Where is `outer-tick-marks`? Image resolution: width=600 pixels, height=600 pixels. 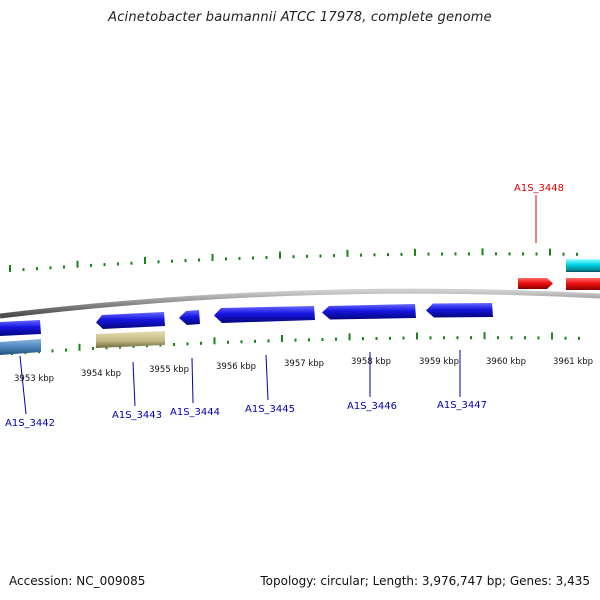 outer-tick-marks is located at coordinates (293, 260).